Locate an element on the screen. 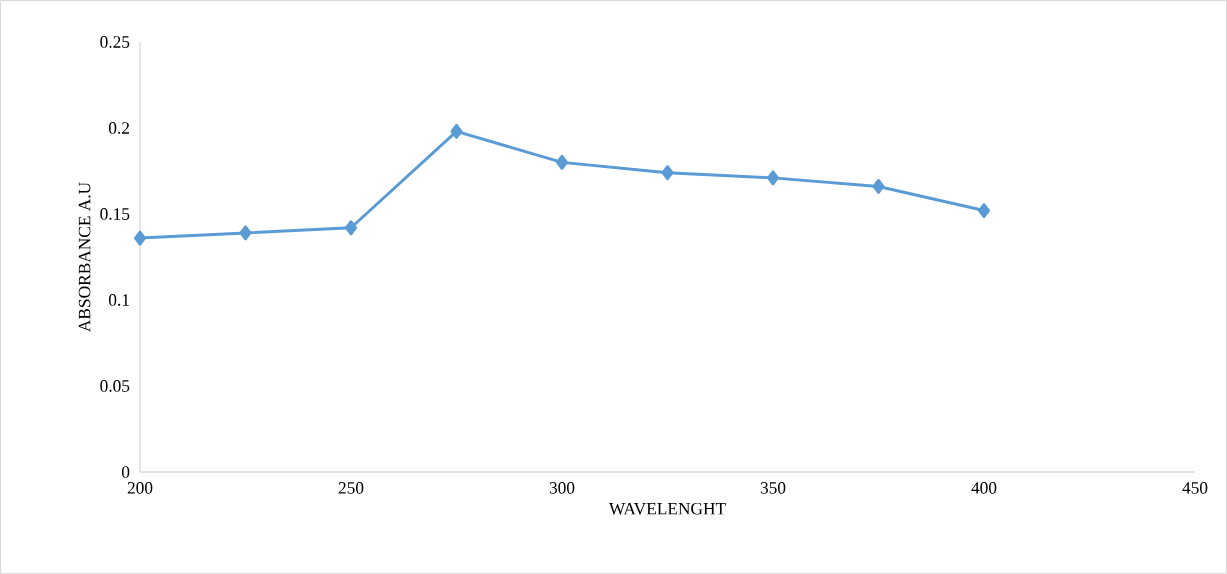  y-tick-label: 0.25 is located at coordinates (115, 42).